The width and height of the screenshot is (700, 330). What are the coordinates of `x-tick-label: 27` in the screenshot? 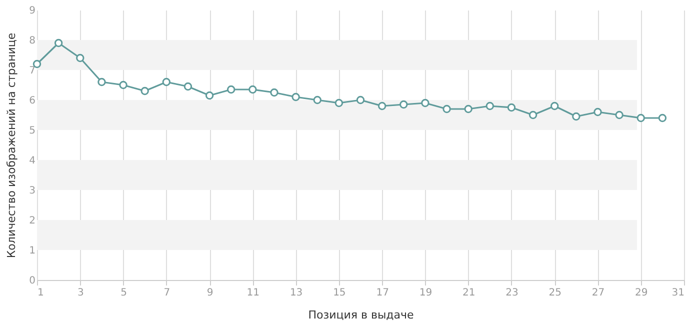 It's located at (598, 293).